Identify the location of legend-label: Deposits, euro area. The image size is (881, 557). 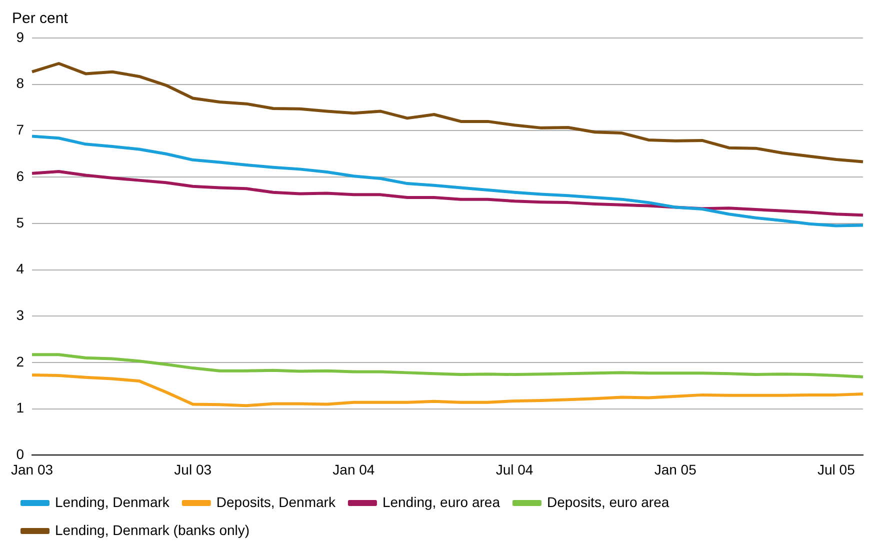
(608, 502).